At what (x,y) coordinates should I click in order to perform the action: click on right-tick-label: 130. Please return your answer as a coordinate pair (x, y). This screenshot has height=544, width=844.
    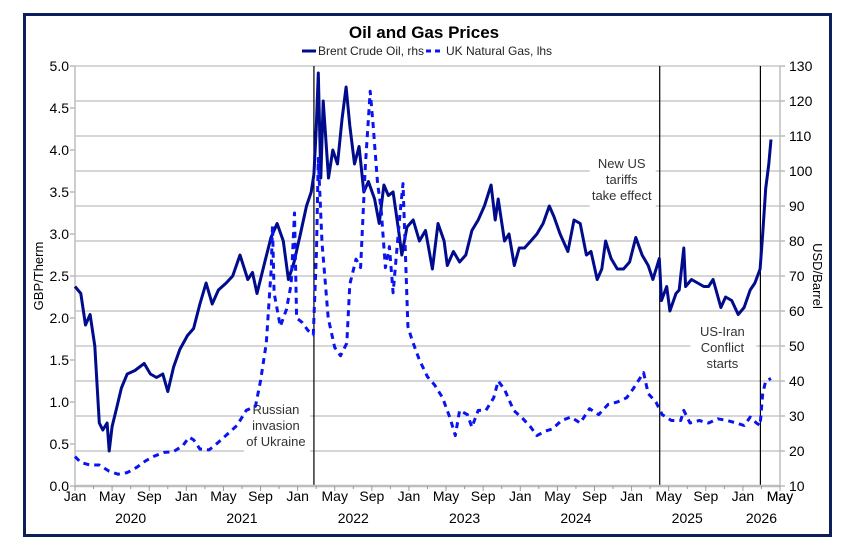
    Looking at the image, I should click on (801, 66).